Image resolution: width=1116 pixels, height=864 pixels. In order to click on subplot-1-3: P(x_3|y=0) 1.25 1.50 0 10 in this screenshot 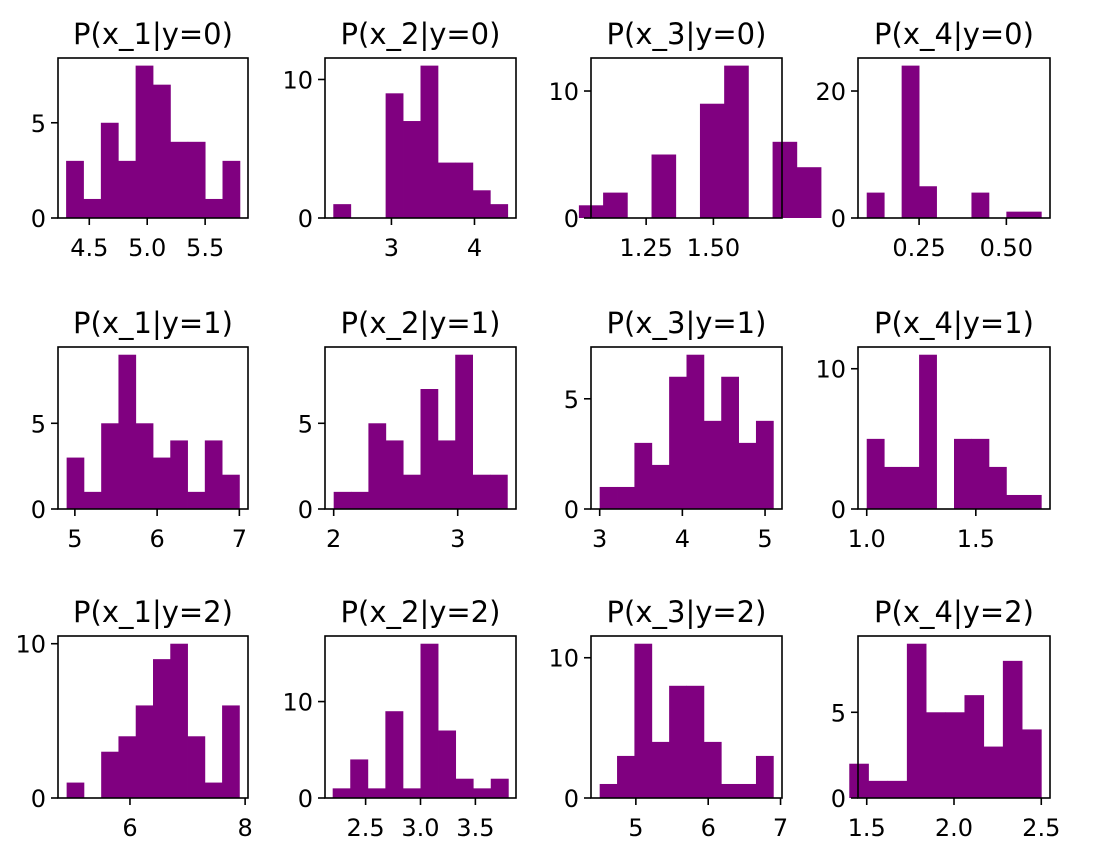, I will do `click(685, 139)`.